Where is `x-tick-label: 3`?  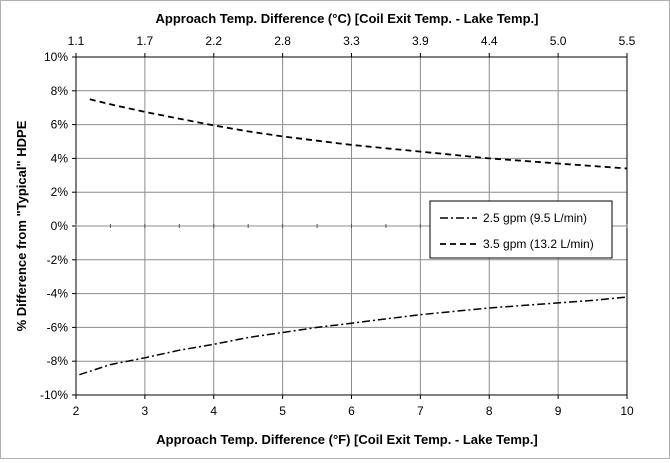 x-tick-label: 3 is located at coordinates (145, 411).